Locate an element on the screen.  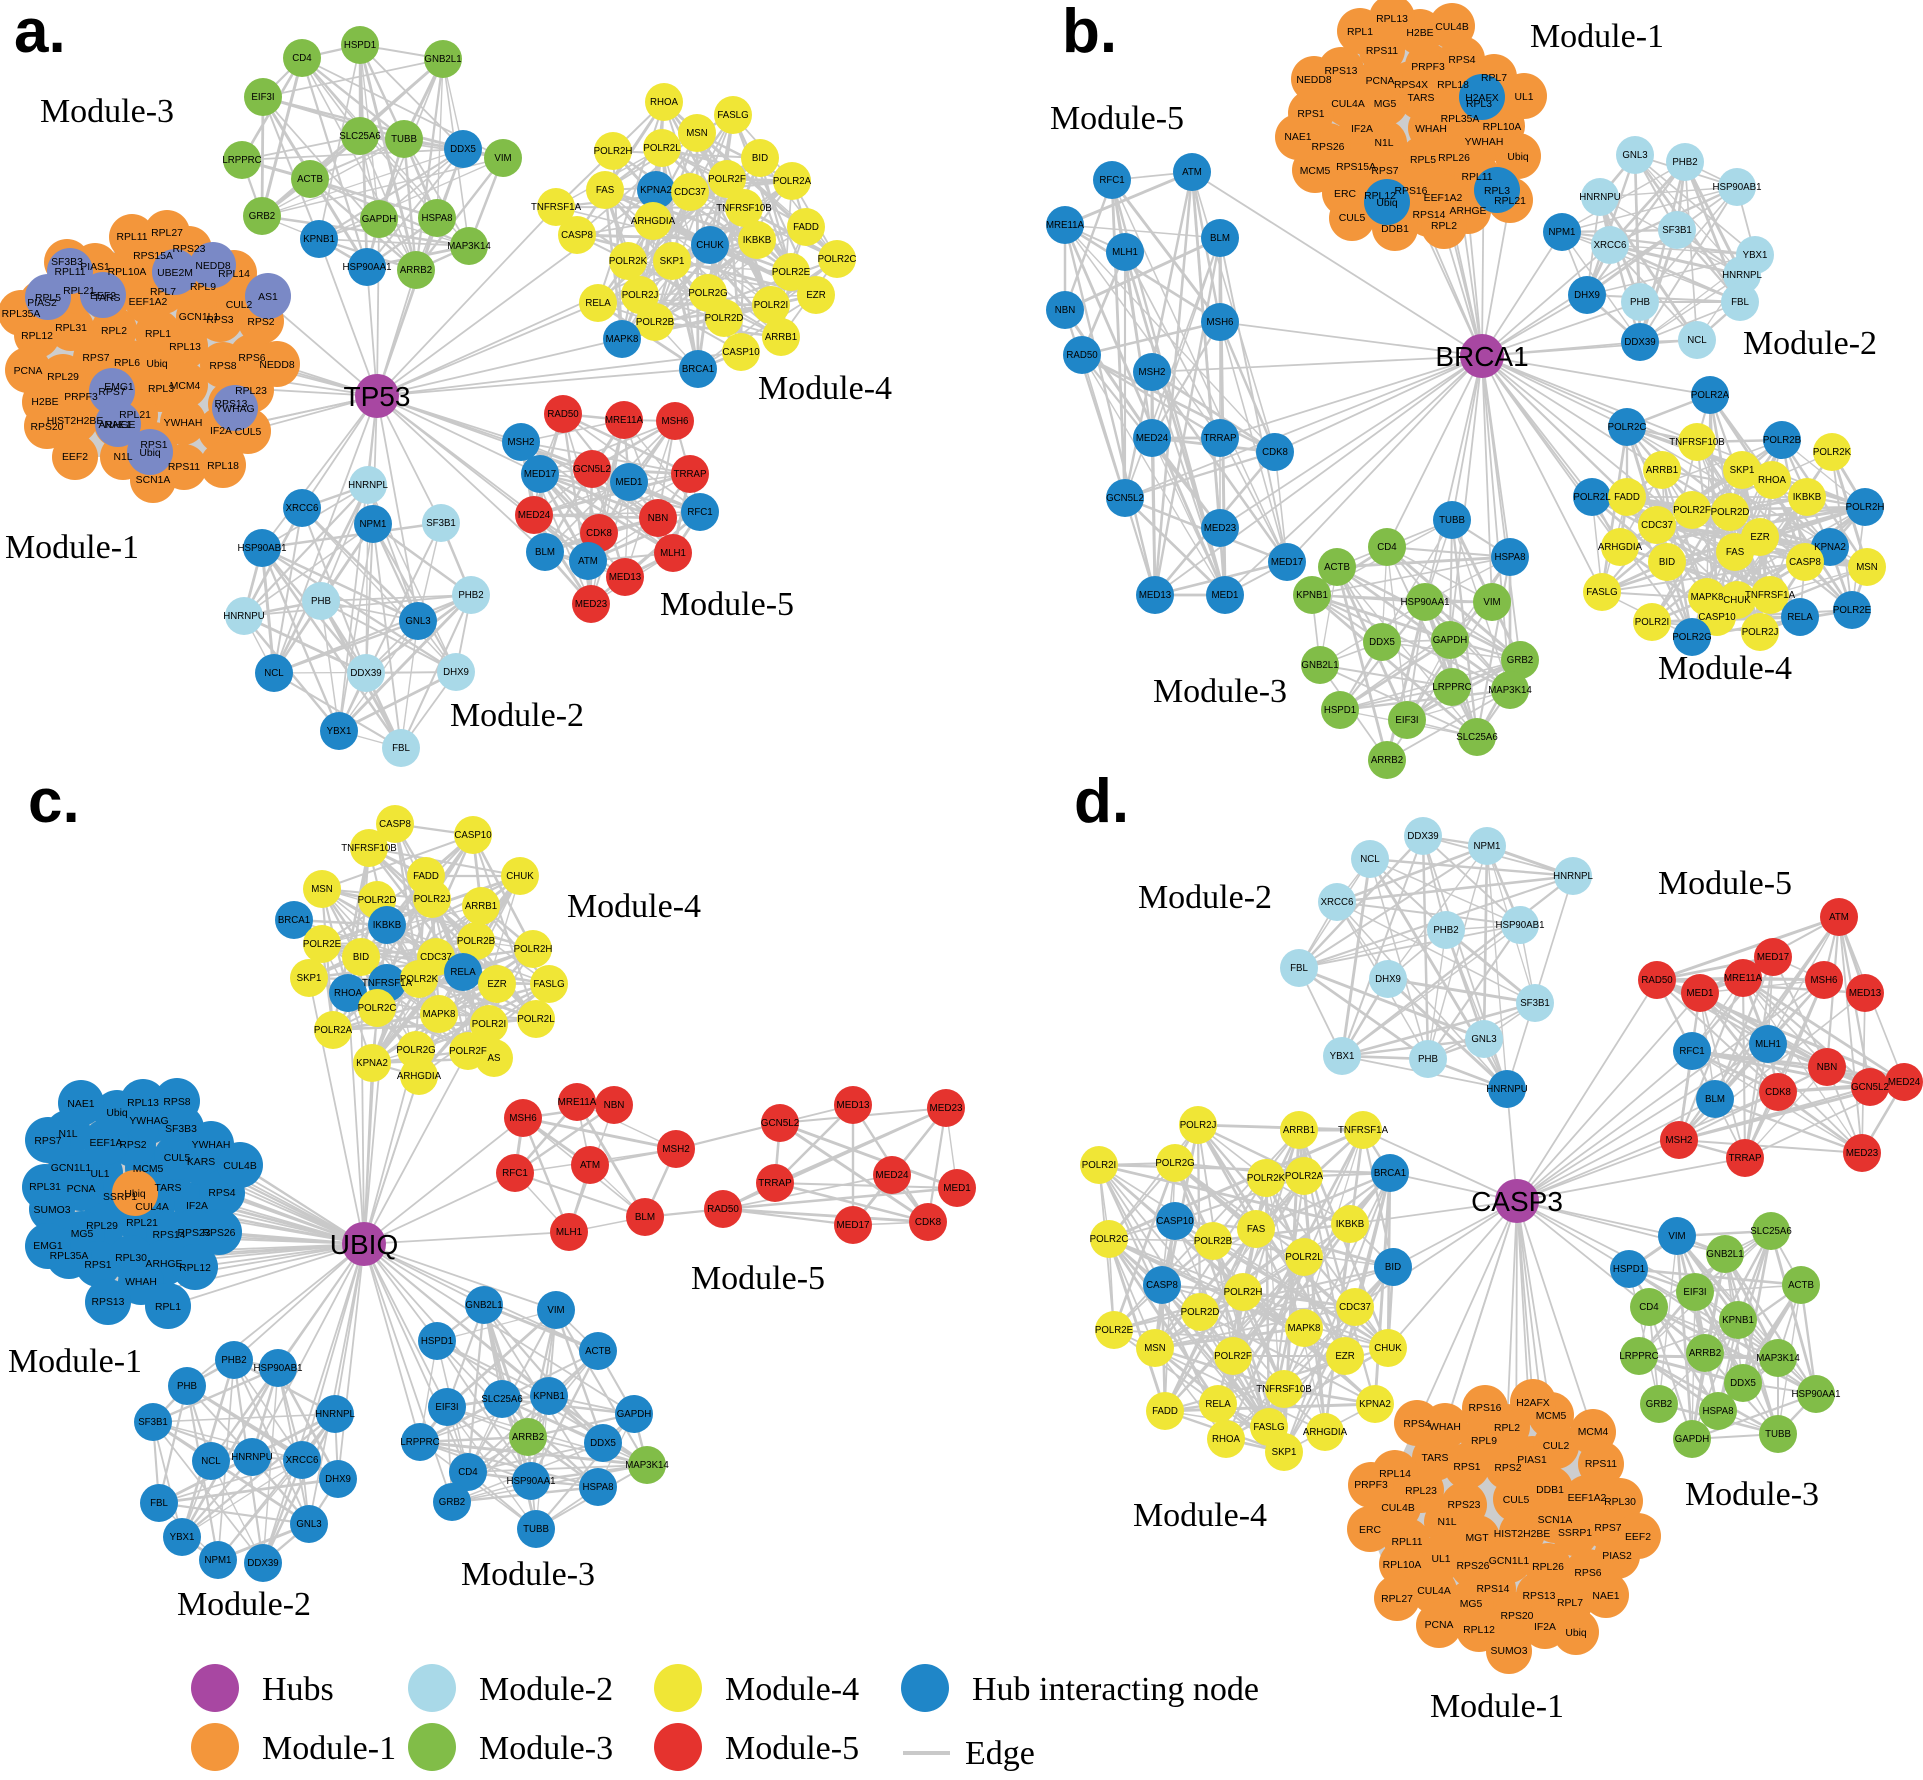
svg-text: EEF1A2 is located at coordinates (1587, 1498).